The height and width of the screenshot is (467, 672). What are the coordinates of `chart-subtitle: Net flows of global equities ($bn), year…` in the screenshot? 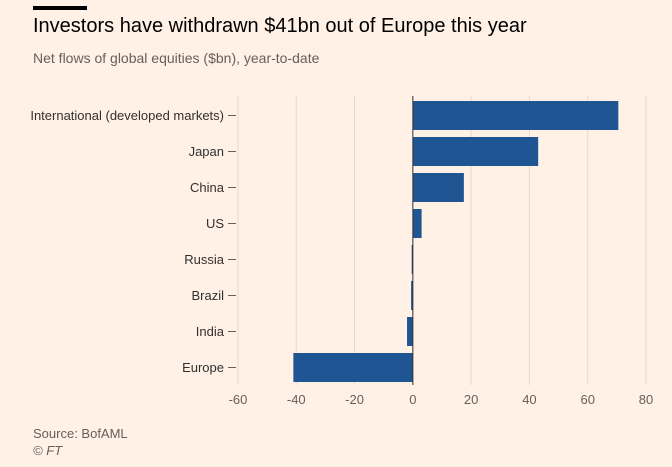 It's located at (176, 58).